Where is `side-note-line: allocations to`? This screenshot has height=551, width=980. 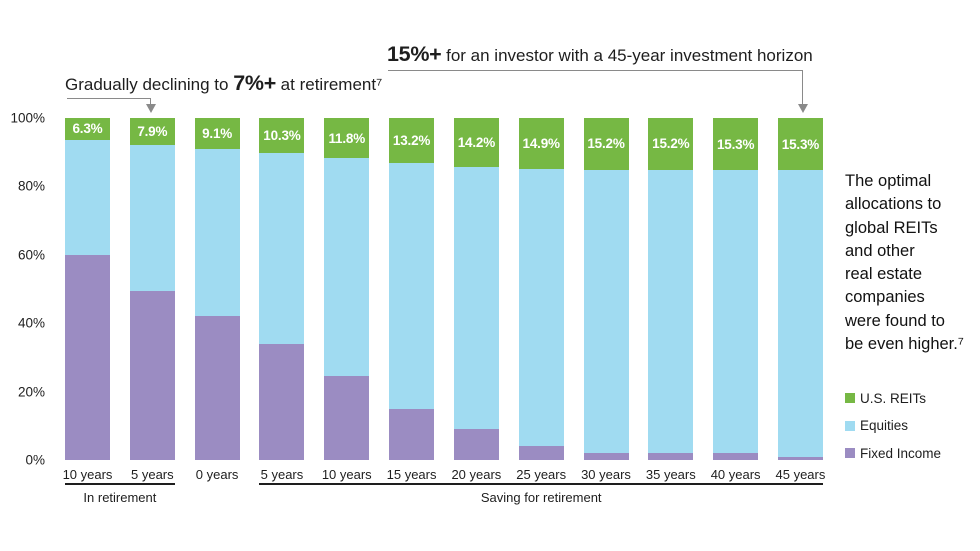
side-note-line: allocations to is located at coordinates (893, 204).